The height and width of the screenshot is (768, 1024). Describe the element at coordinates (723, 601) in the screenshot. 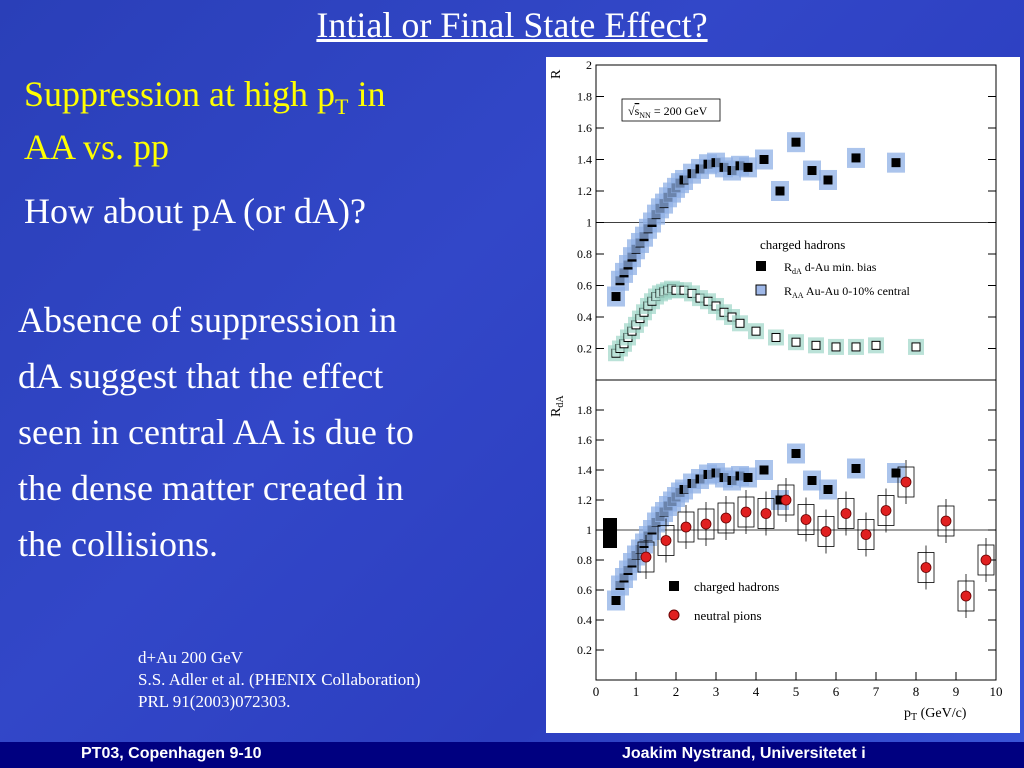

I see `bottom-legend: charged hadrons neutral pions` at that location.